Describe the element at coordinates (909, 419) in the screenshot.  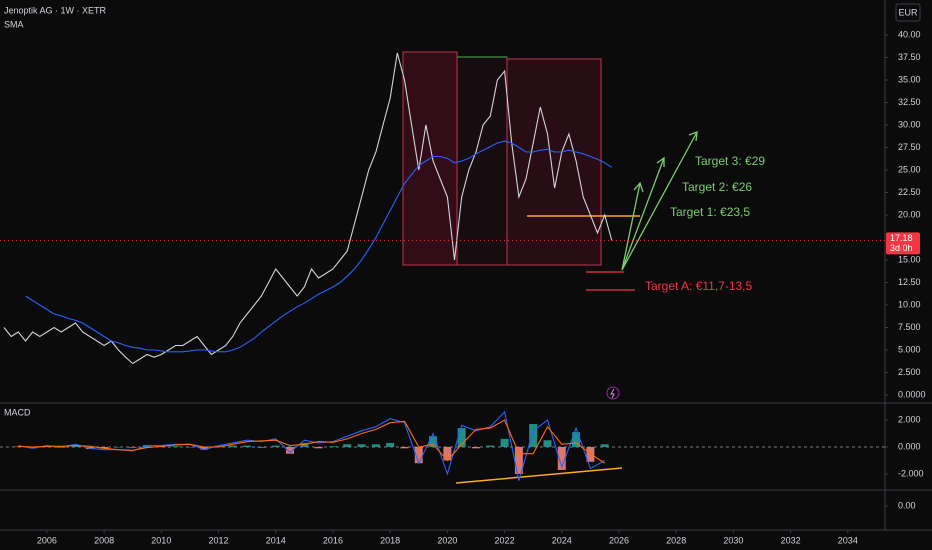
I see `y-tick-label: 2.000` at that location.